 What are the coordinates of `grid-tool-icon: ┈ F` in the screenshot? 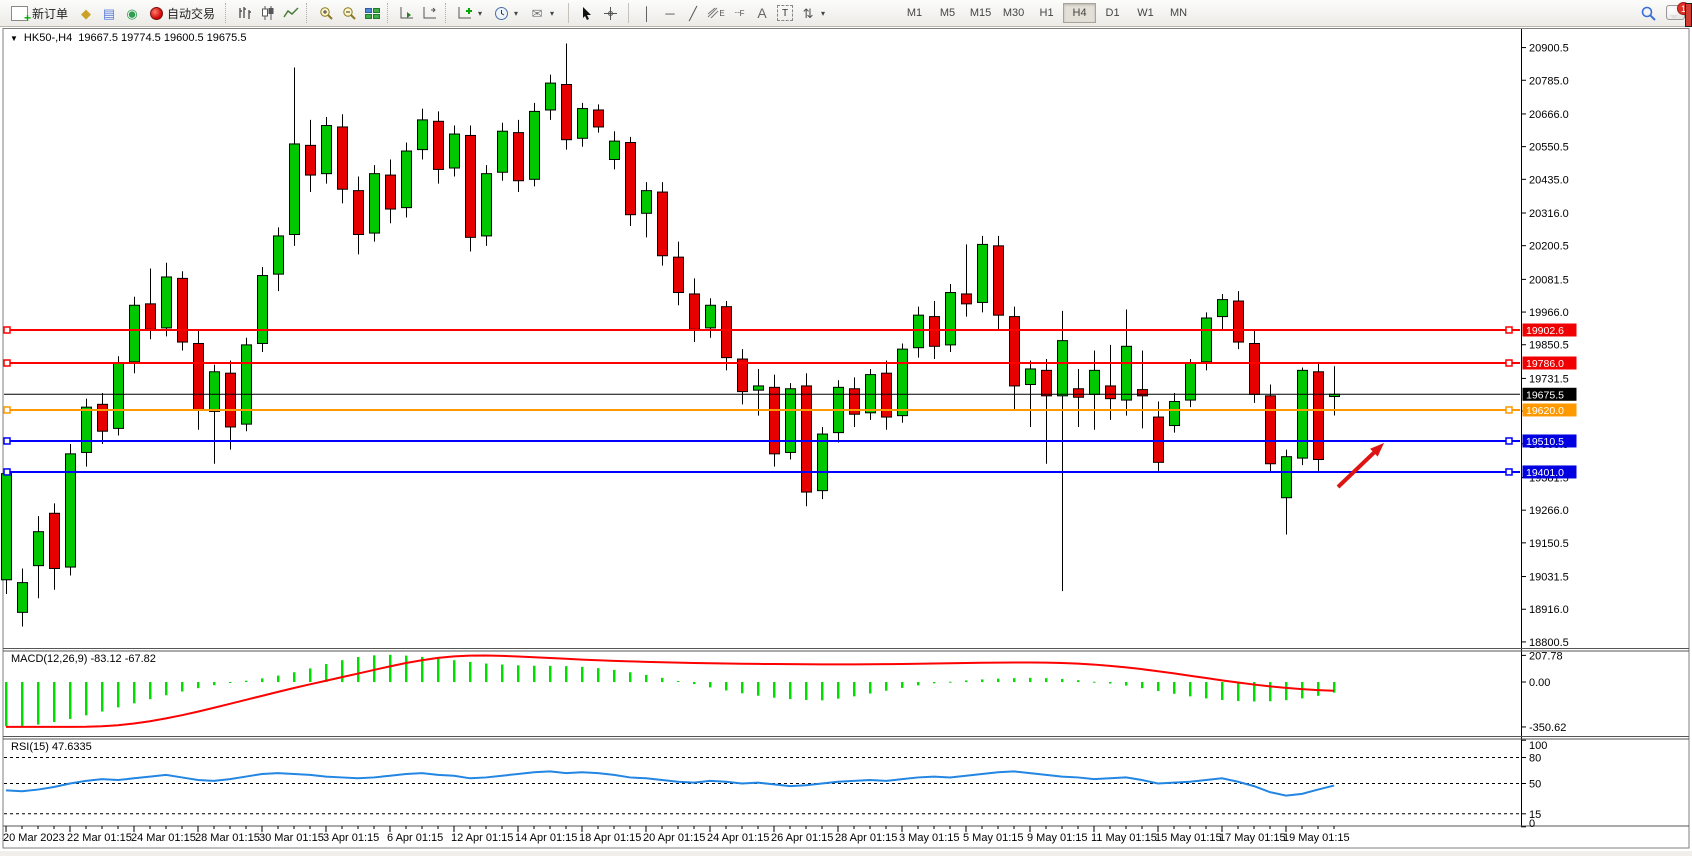 It's located at (739, 13).